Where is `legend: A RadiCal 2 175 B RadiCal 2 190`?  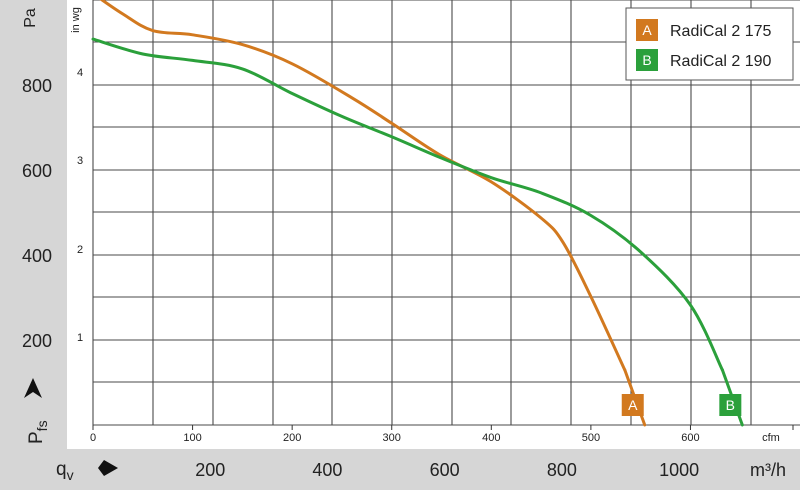 legend: A RadiCal 2 175 B RadiCal 2 190 is located at coordinates (709, 44).